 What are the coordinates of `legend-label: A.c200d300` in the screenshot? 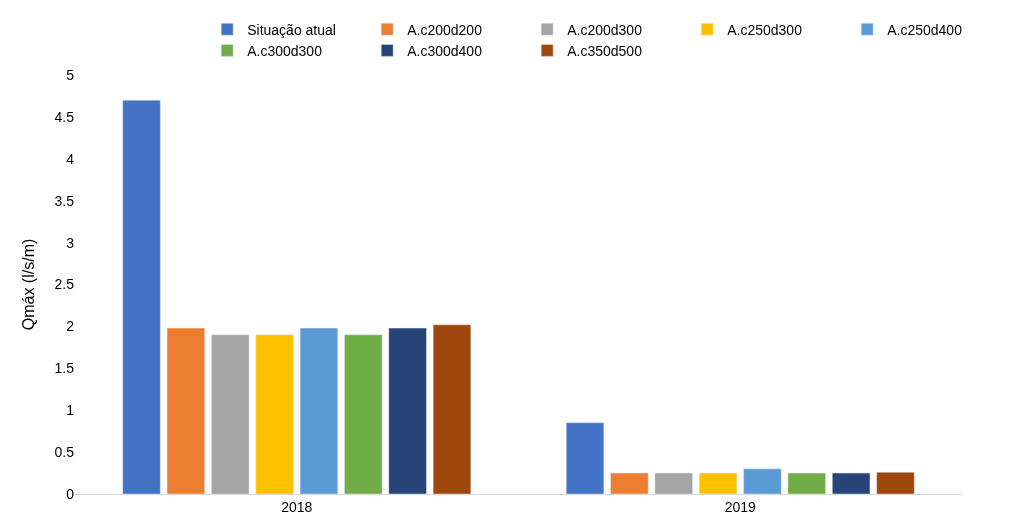 It's located at (605, 29).